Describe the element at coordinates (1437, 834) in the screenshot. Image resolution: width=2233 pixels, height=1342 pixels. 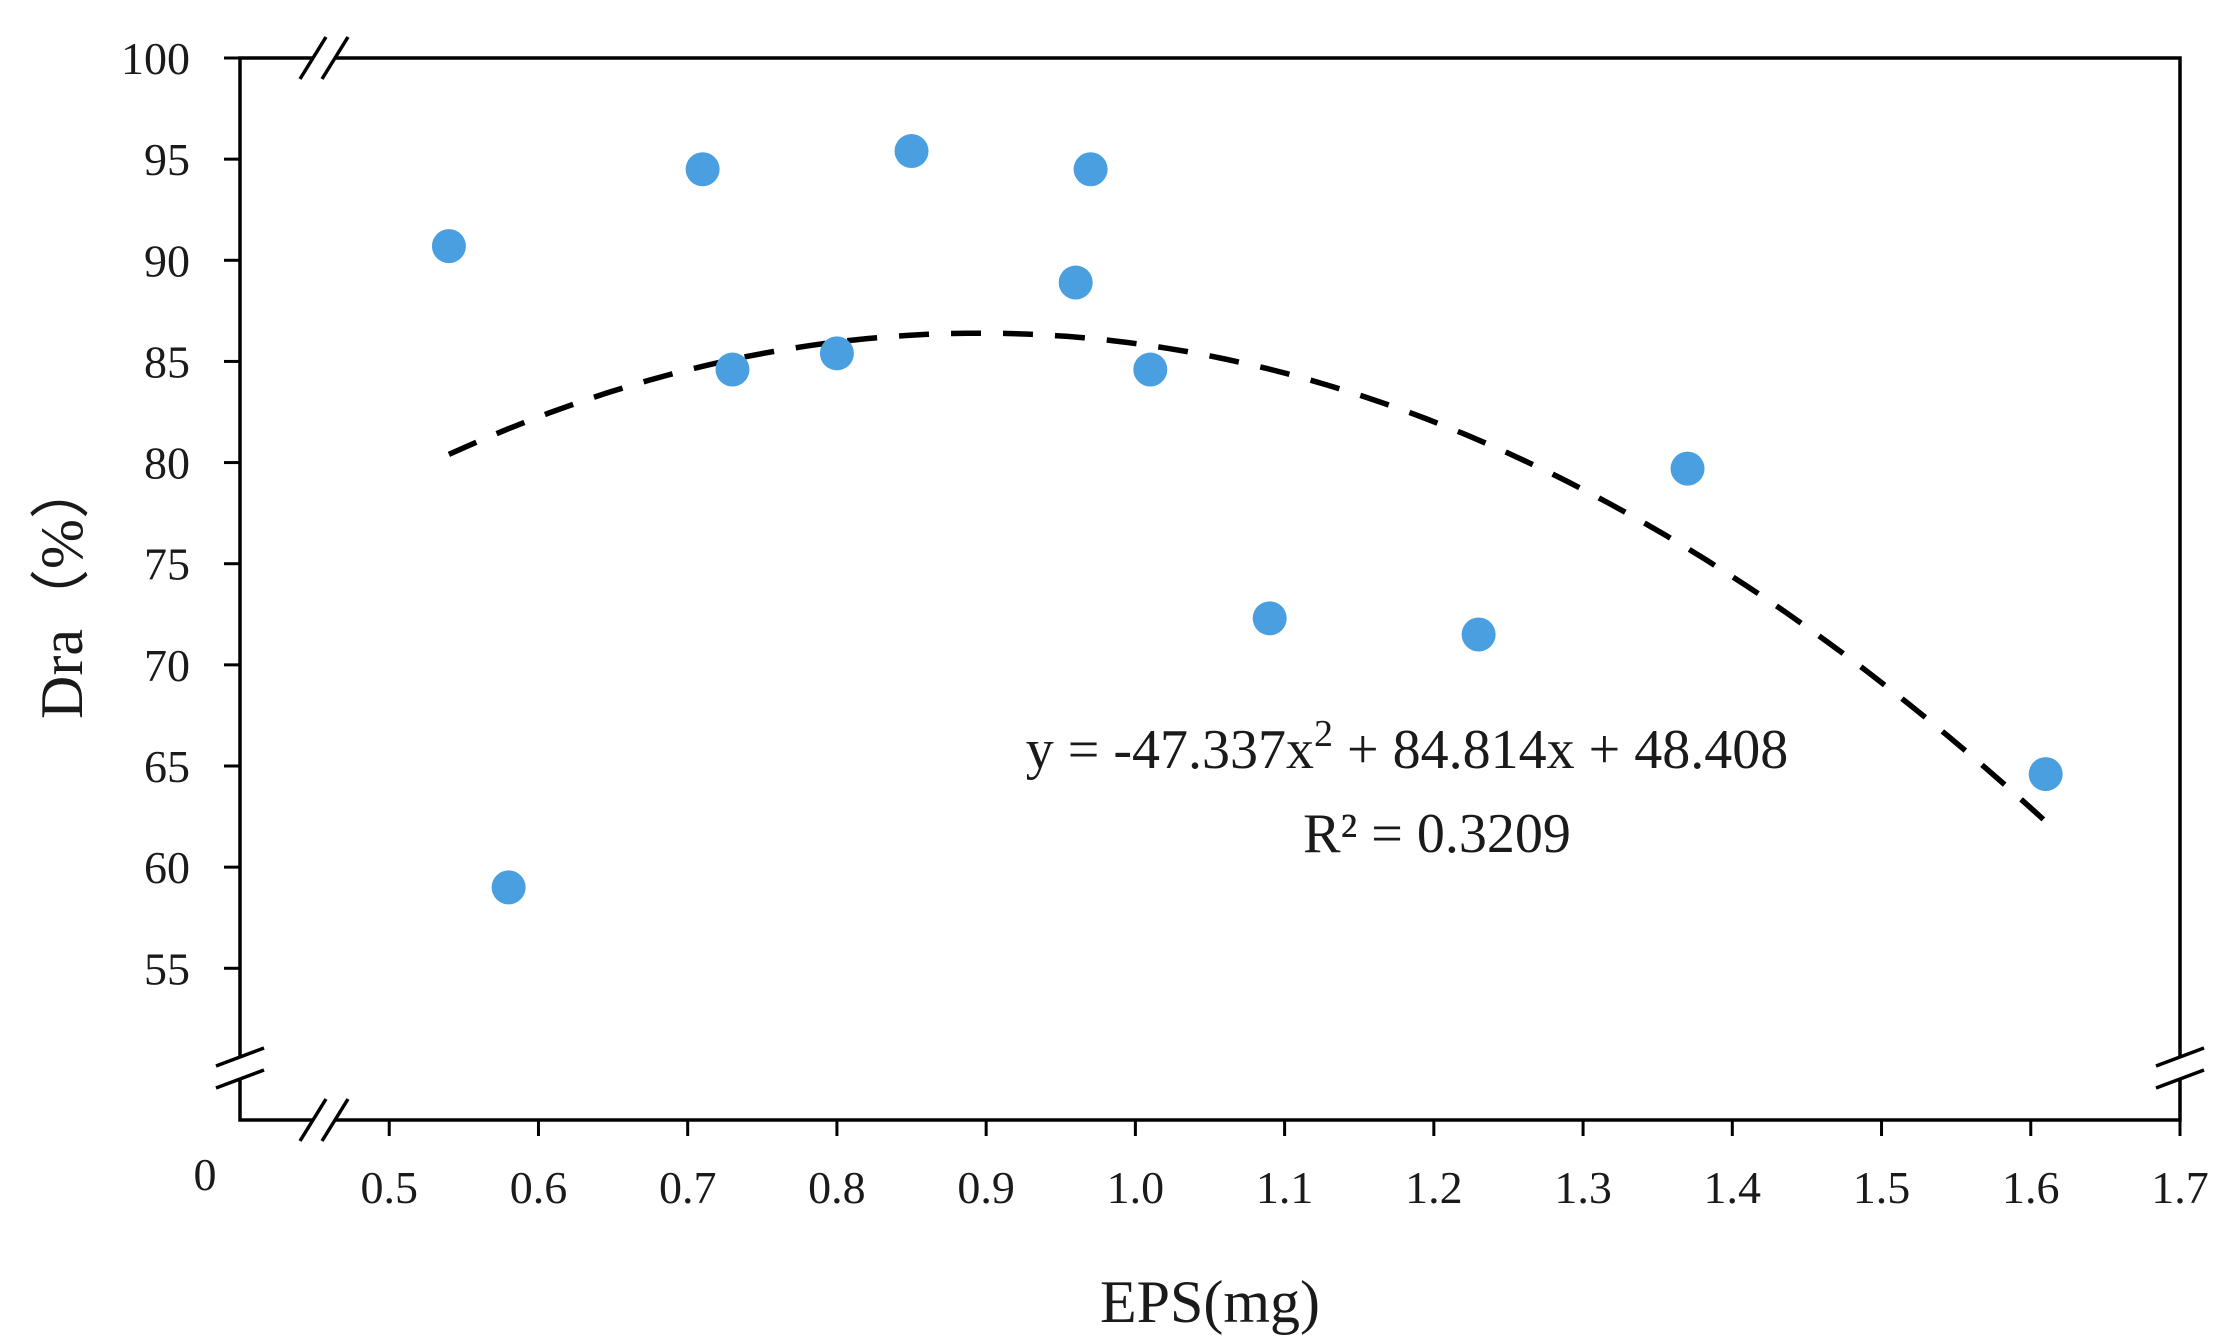
I see `r-squared-label: R² = 0.3209` at that location.